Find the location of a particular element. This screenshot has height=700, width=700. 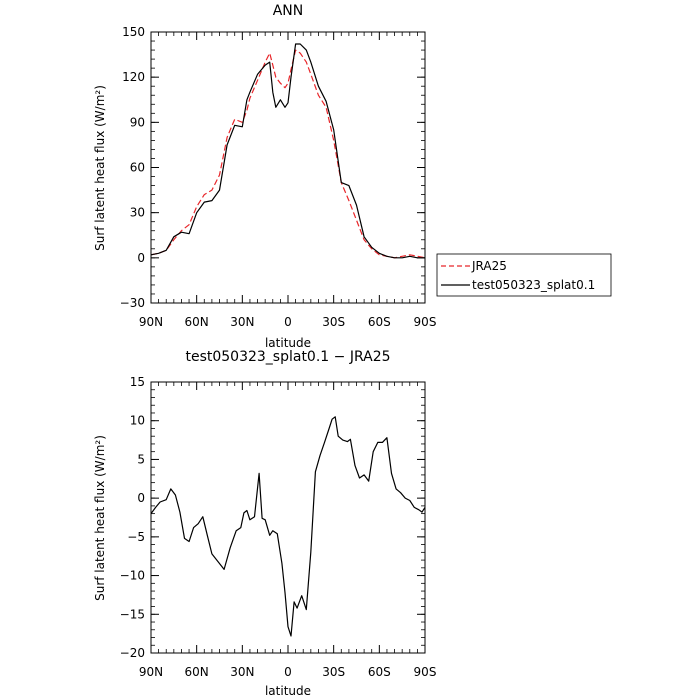

bottom-y-tick-label: 0 is located at coordinates (141, 498).